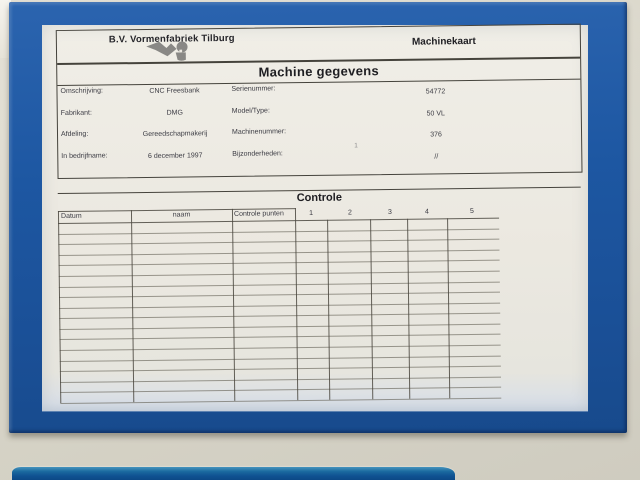 The image size is (640, 480). I want to click on field-value: 50 VL, so click(435, 114).